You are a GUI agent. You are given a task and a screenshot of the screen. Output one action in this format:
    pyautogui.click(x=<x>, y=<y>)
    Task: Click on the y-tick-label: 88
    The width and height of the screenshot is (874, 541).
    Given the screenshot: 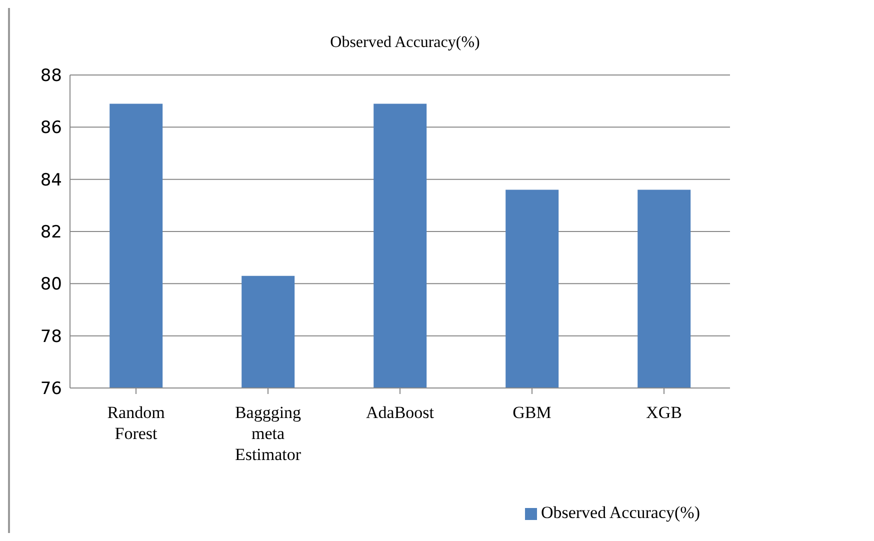 What is the action you would take?
    pyautogui.click(x=51, y=76)
    